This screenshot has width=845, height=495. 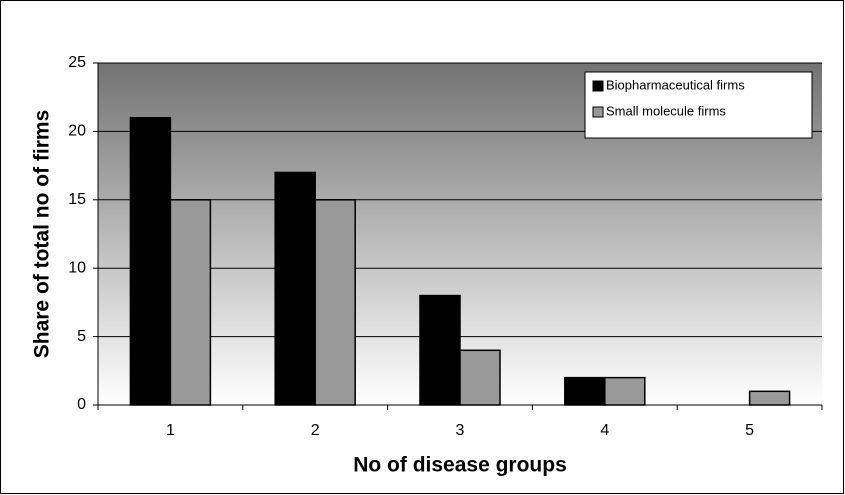 I want to click on x-tick-label: 4, so click(x=604, y=430).